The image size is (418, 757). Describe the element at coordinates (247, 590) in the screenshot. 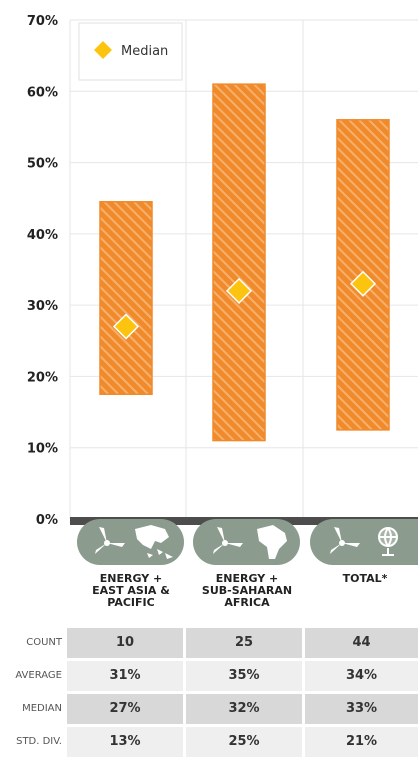

I see `category-label-sub-saharan-africa: ENERGY + SUB-SAHARAN AFRICA` at that location.